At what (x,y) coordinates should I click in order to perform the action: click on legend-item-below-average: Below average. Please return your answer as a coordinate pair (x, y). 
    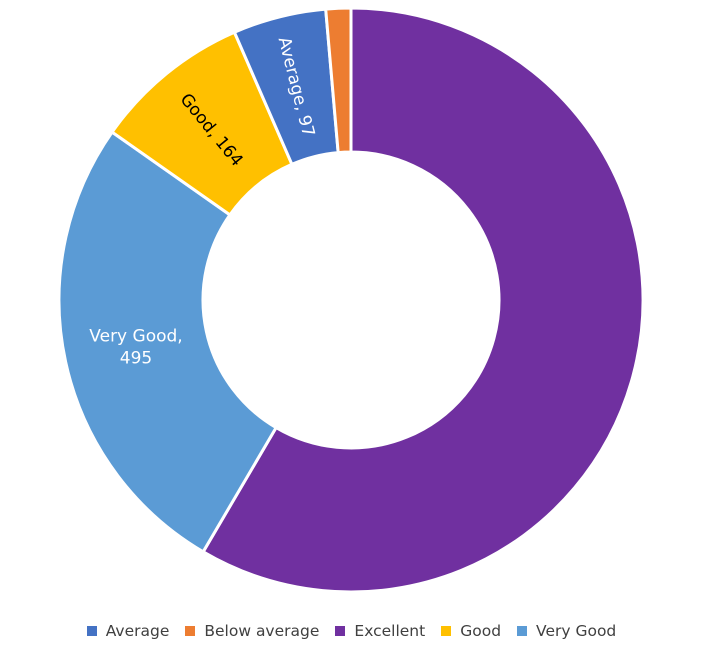
    Looking at the image, I should click on (252, 631).